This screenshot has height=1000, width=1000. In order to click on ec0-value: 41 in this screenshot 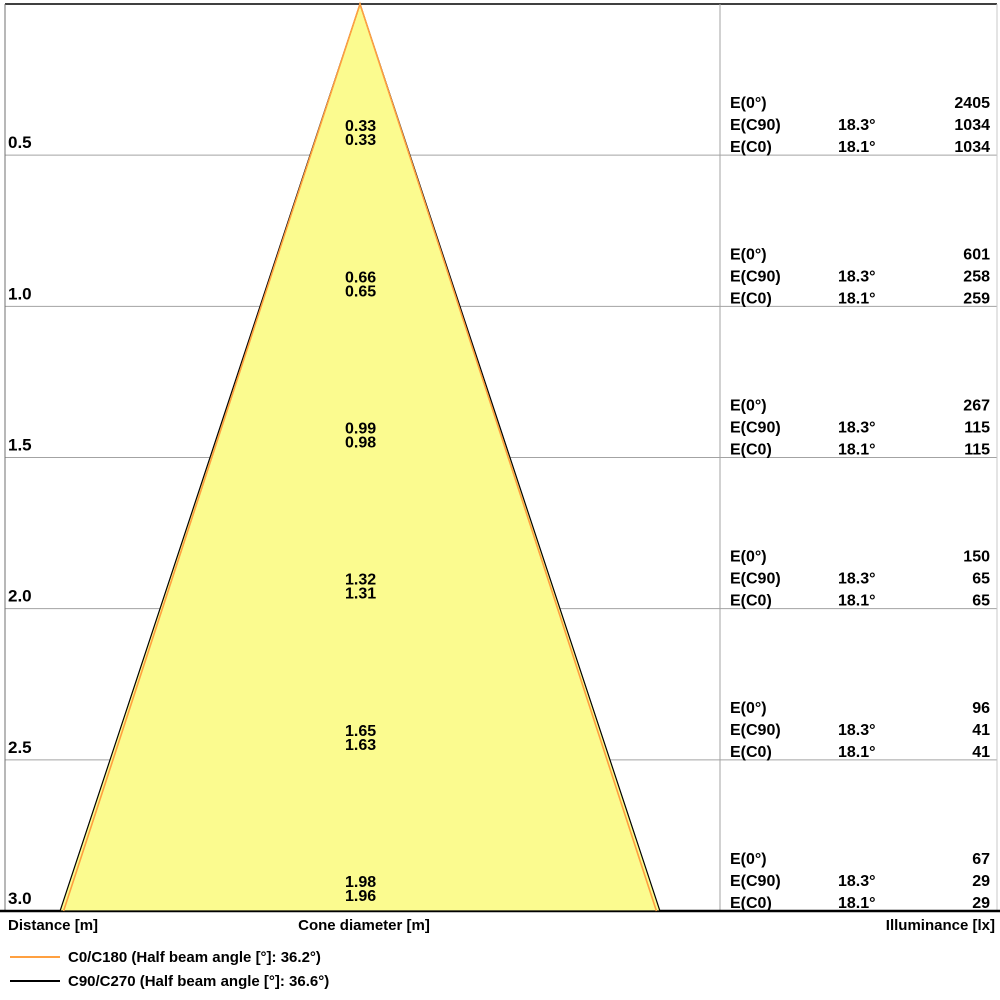, I will do `click(981, 752)`.